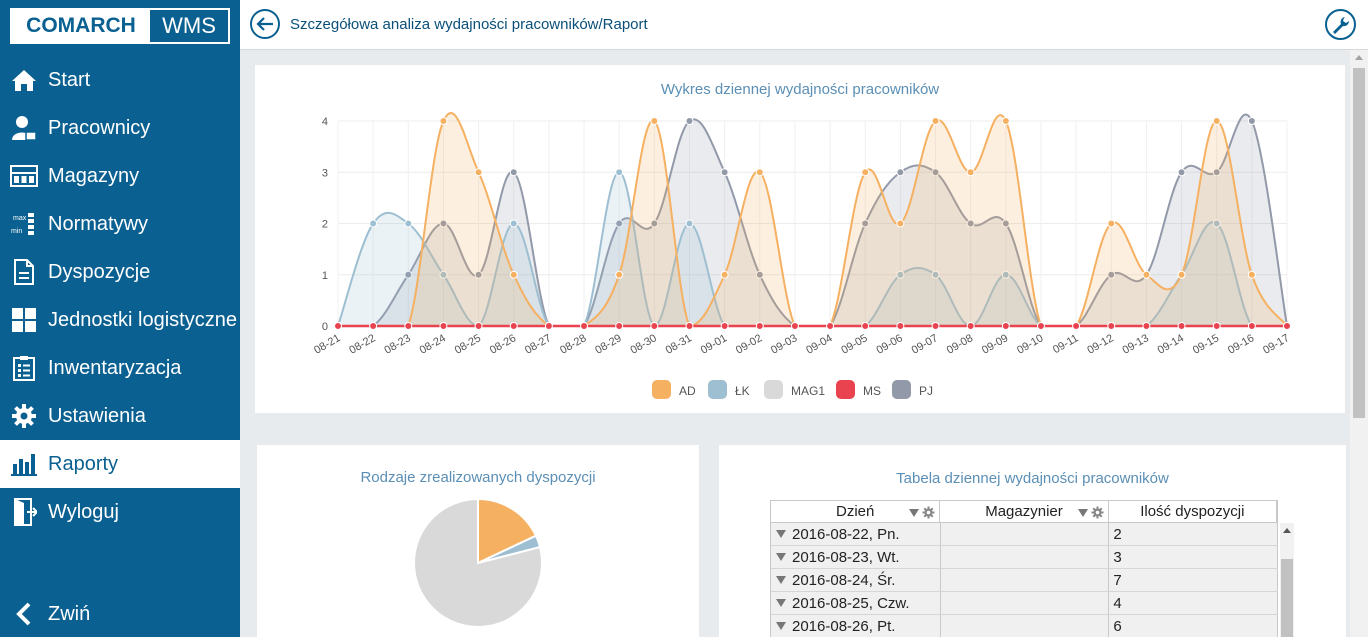  What do you see at coordinates (717, 389) in the screenshot?
I see `legend-swatch-ŁK` at bounding box center [717, 389].